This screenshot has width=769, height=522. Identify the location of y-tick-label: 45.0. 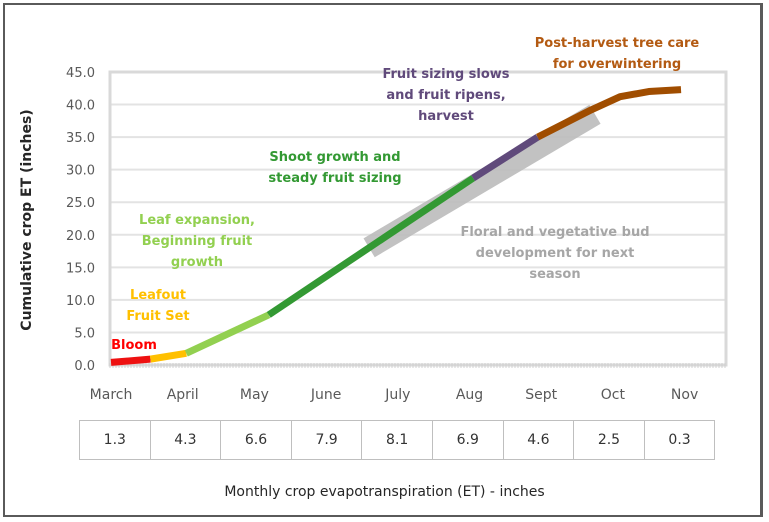
(80, 73).